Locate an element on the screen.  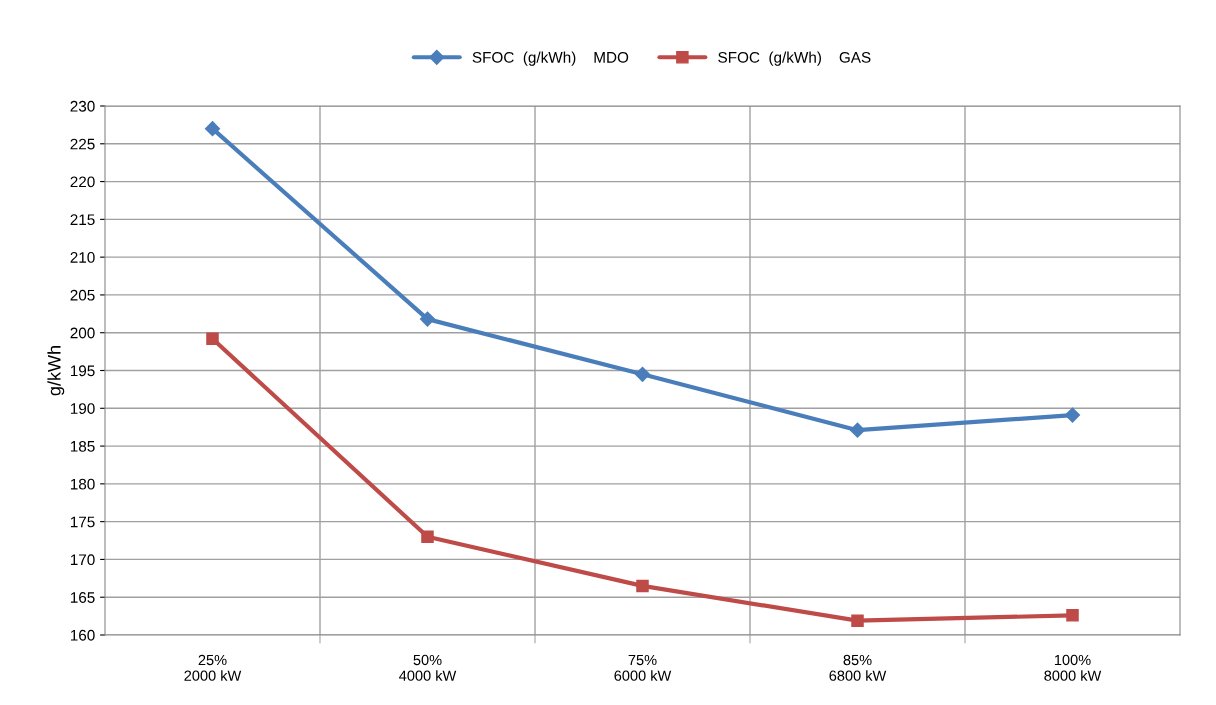
legend-label: SFOC (g/kWh) MDO is located at coordinates (550, 58).